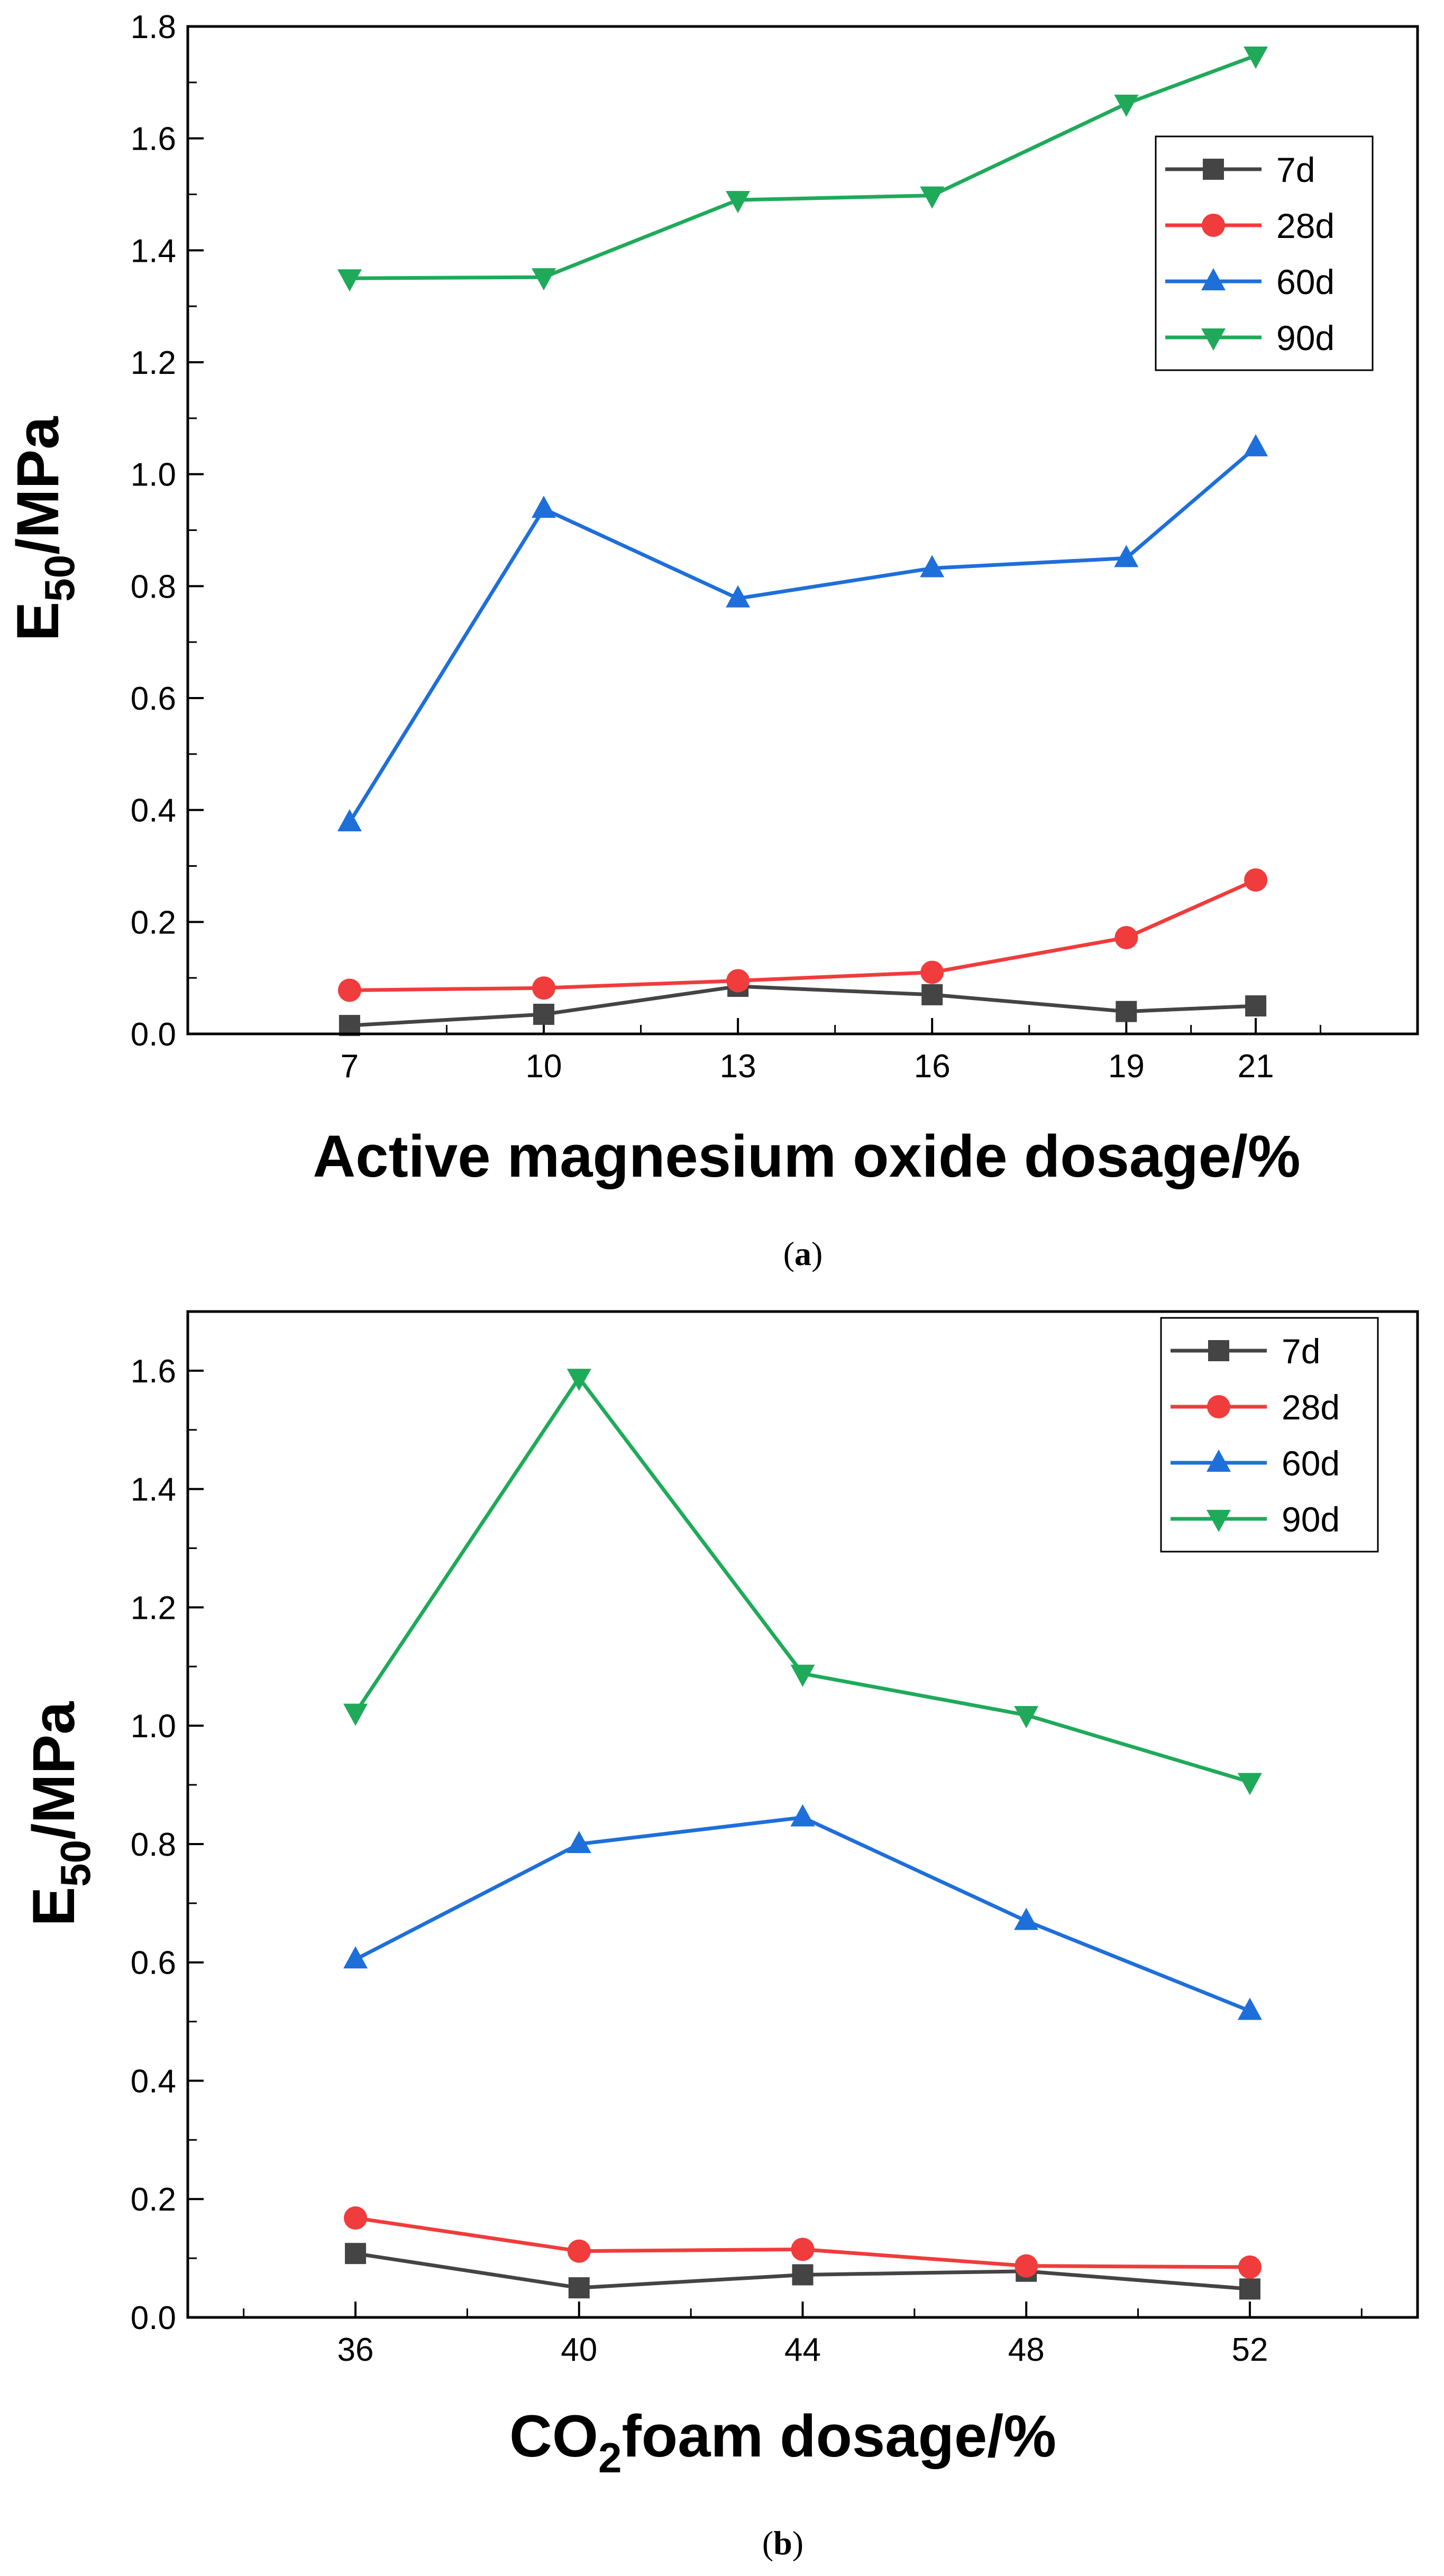 The image size is (1444, 2576). Describe the element at coordinates (1311, 1463) in the screenshot. I see `b-legend-label-60d: 60d` at that location.